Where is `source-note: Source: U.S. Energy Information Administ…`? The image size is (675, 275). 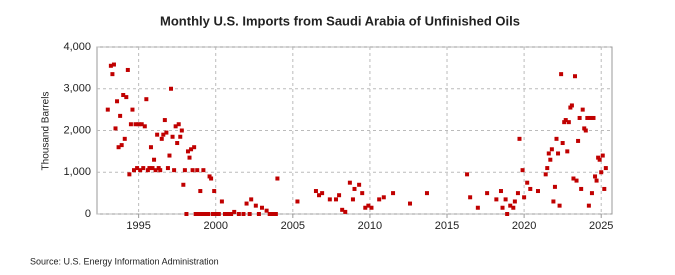
source-note: Source: U.S. Energy Information Administ… is located at coordinates (124, 261).